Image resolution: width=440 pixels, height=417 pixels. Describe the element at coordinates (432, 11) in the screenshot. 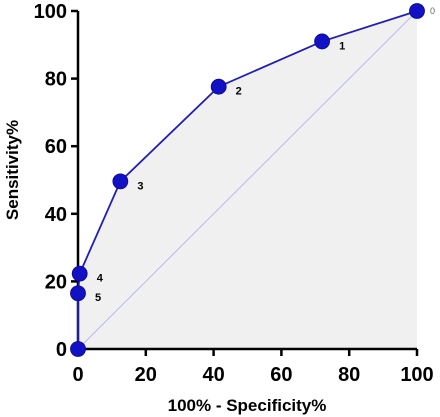

I see `point-label: 0` at that location.